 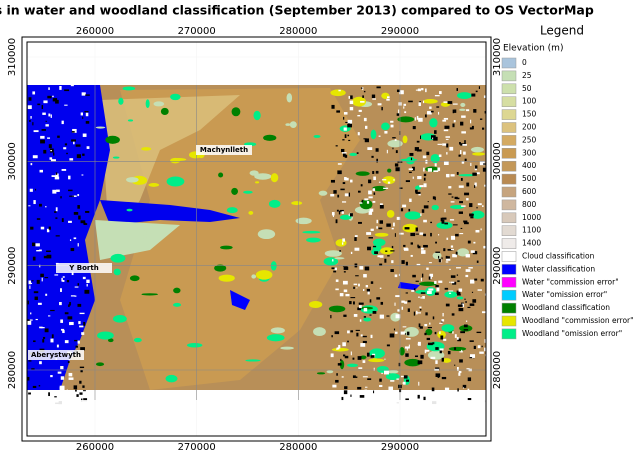 I want to click on place-box, so click(x=224, y=150).